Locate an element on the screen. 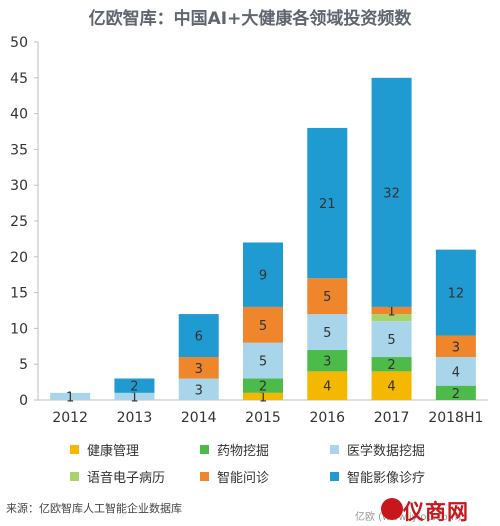 The width and height of the screenshot is (500, 526). bar-data-label: 21 is located at coordinates (327, 204).